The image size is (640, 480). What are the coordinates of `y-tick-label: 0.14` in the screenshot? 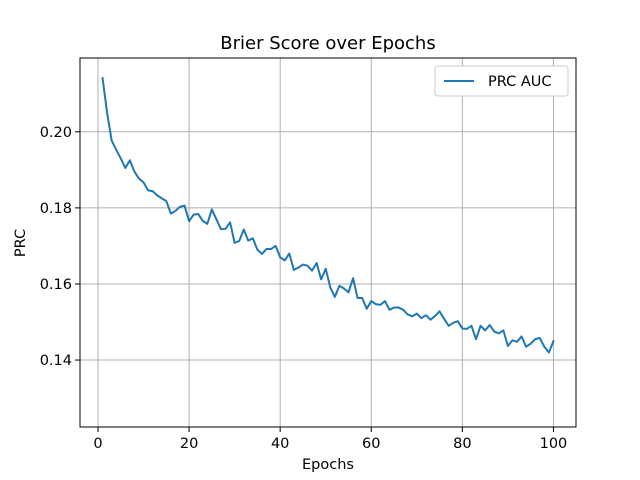 It's located at (56, 361).